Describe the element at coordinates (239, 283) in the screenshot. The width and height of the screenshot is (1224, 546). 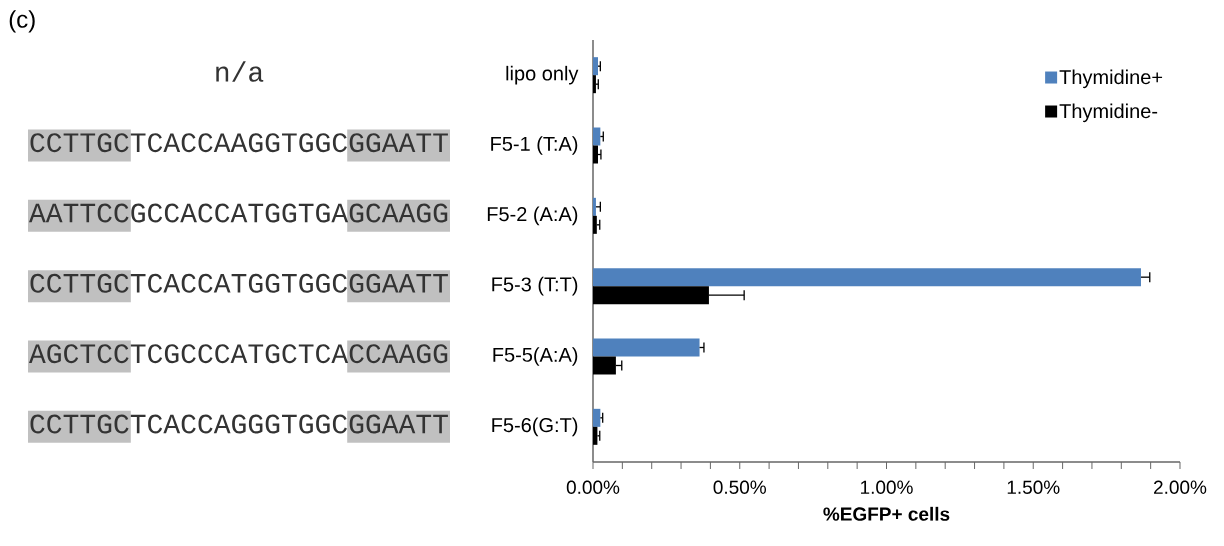
I see `text: CCTTGCTCACCATGGTGGCGGAATT` at that location.